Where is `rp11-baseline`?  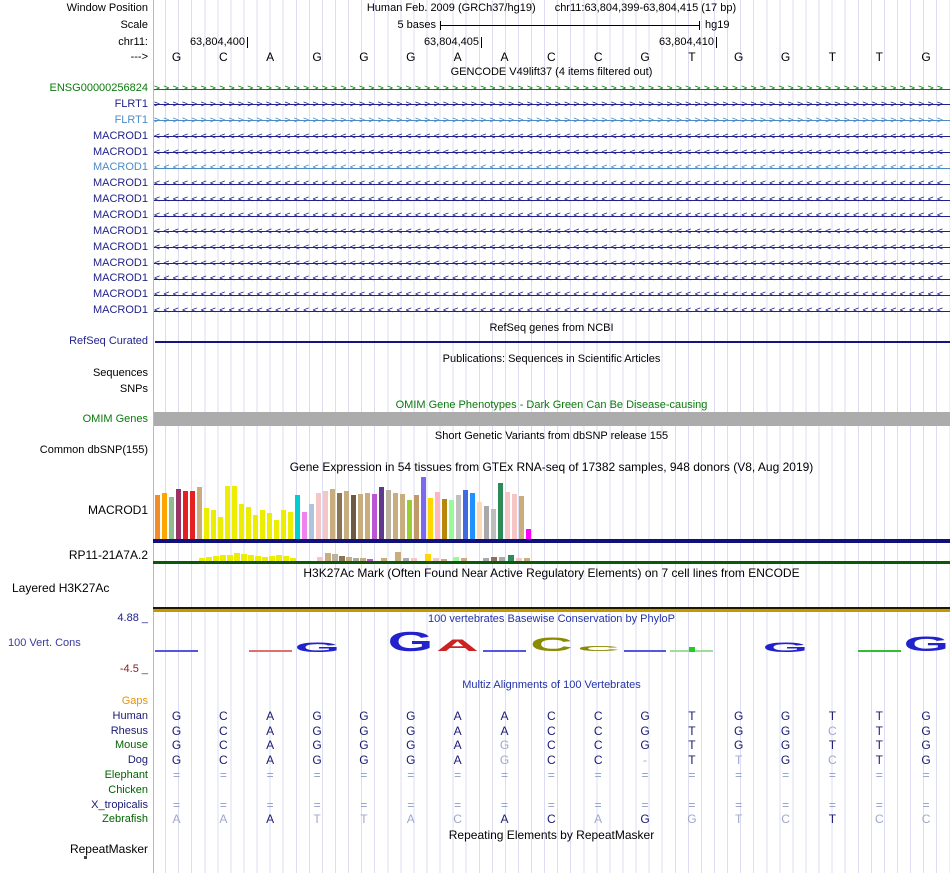 rp11-baseline is located at coordinates (551, 562).